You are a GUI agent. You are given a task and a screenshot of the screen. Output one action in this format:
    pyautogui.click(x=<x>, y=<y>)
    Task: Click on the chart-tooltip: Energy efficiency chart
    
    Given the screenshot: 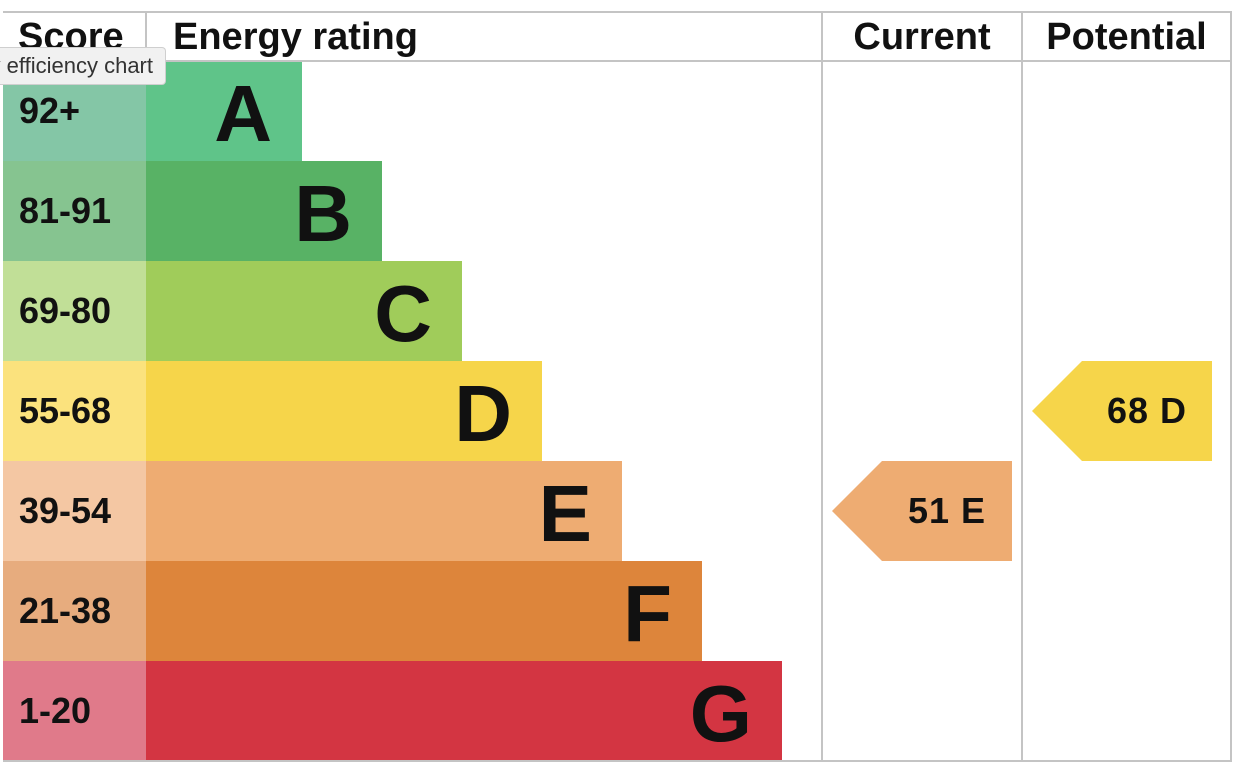 What is the action you would take?
    pyautogui.click(x=83, y=66)
    